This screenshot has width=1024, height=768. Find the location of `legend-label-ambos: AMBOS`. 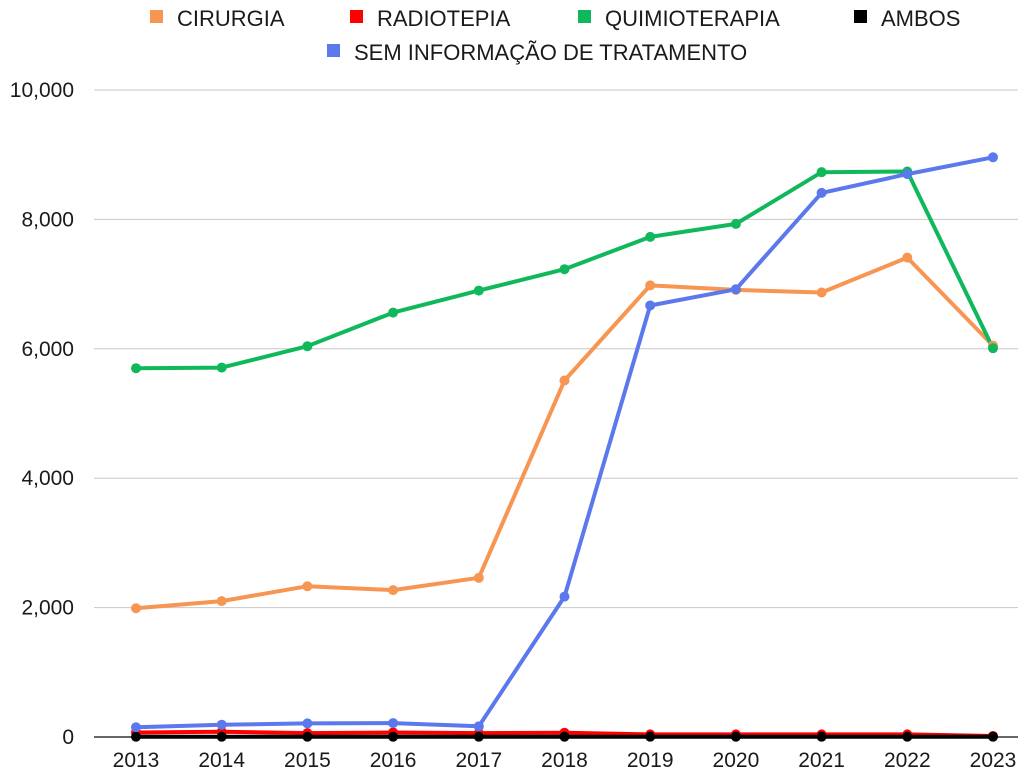

legend-label-ambos: AMBOS is located at coordinates (920, 18).